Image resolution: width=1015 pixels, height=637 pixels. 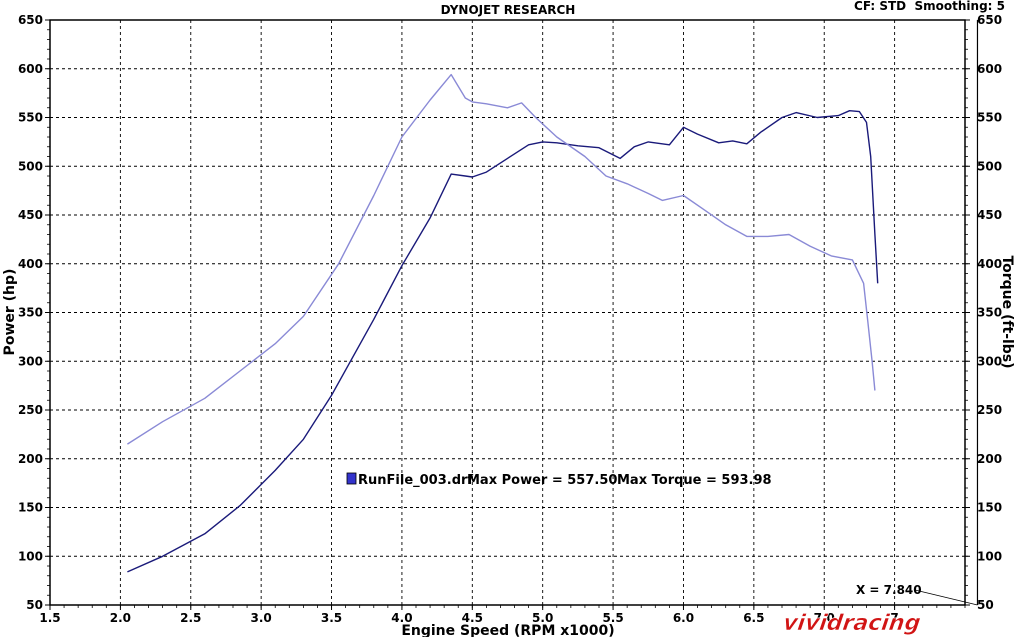 I want to click on legend-max-power: Max Power = 557.50, so click(x=542, y=480).